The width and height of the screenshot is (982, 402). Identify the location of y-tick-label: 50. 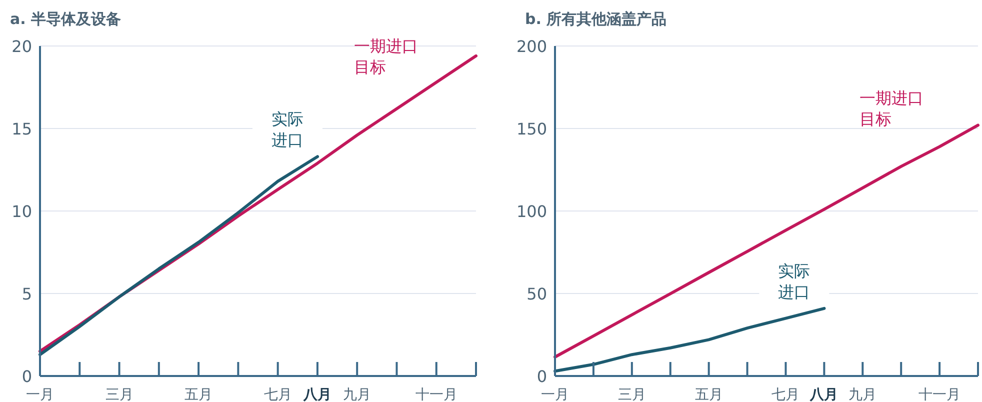
(536, 294).